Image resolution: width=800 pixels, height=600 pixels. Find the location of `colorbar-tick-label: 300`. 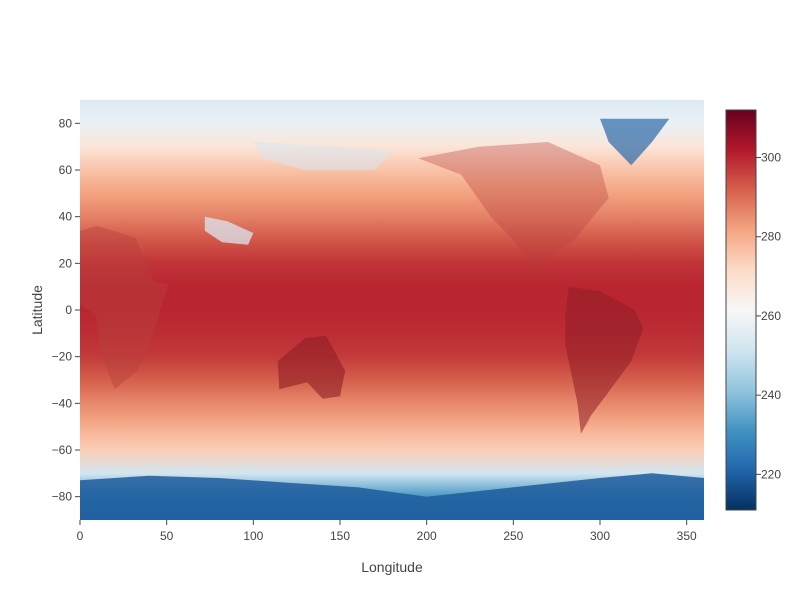

colorbar-tick-label: 300 is located at coordinates (771, 158).